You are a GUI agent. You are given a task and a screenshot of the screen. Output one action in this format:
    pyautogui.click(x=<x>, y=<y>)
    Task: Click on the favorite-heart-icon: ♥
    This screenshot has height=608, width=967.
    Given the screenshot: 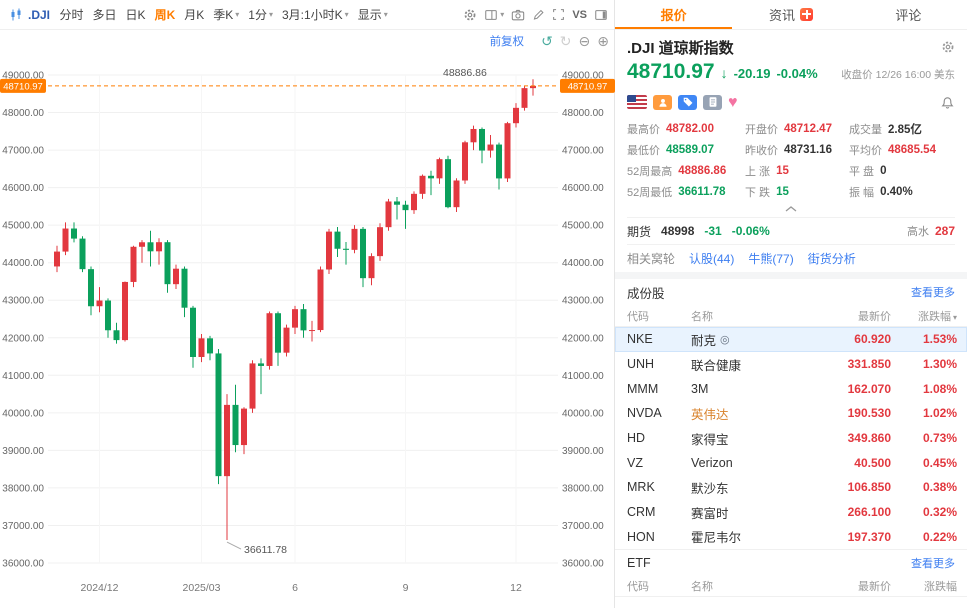 What is the action you would take?
    pyautogui.click(x=733, y=102)
    